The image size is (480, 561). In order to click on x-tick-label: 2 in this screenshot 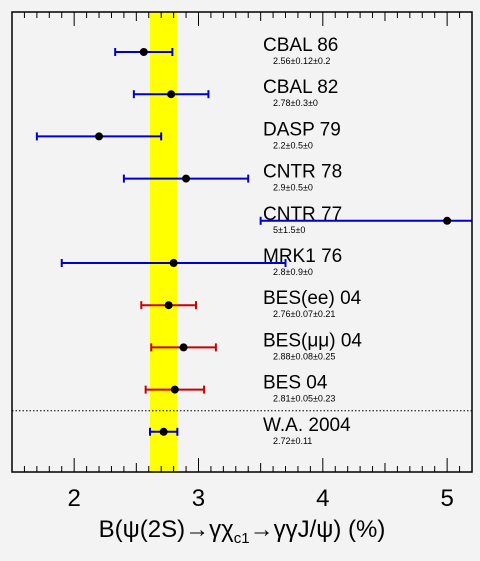, I will do `click(73, 498)`.